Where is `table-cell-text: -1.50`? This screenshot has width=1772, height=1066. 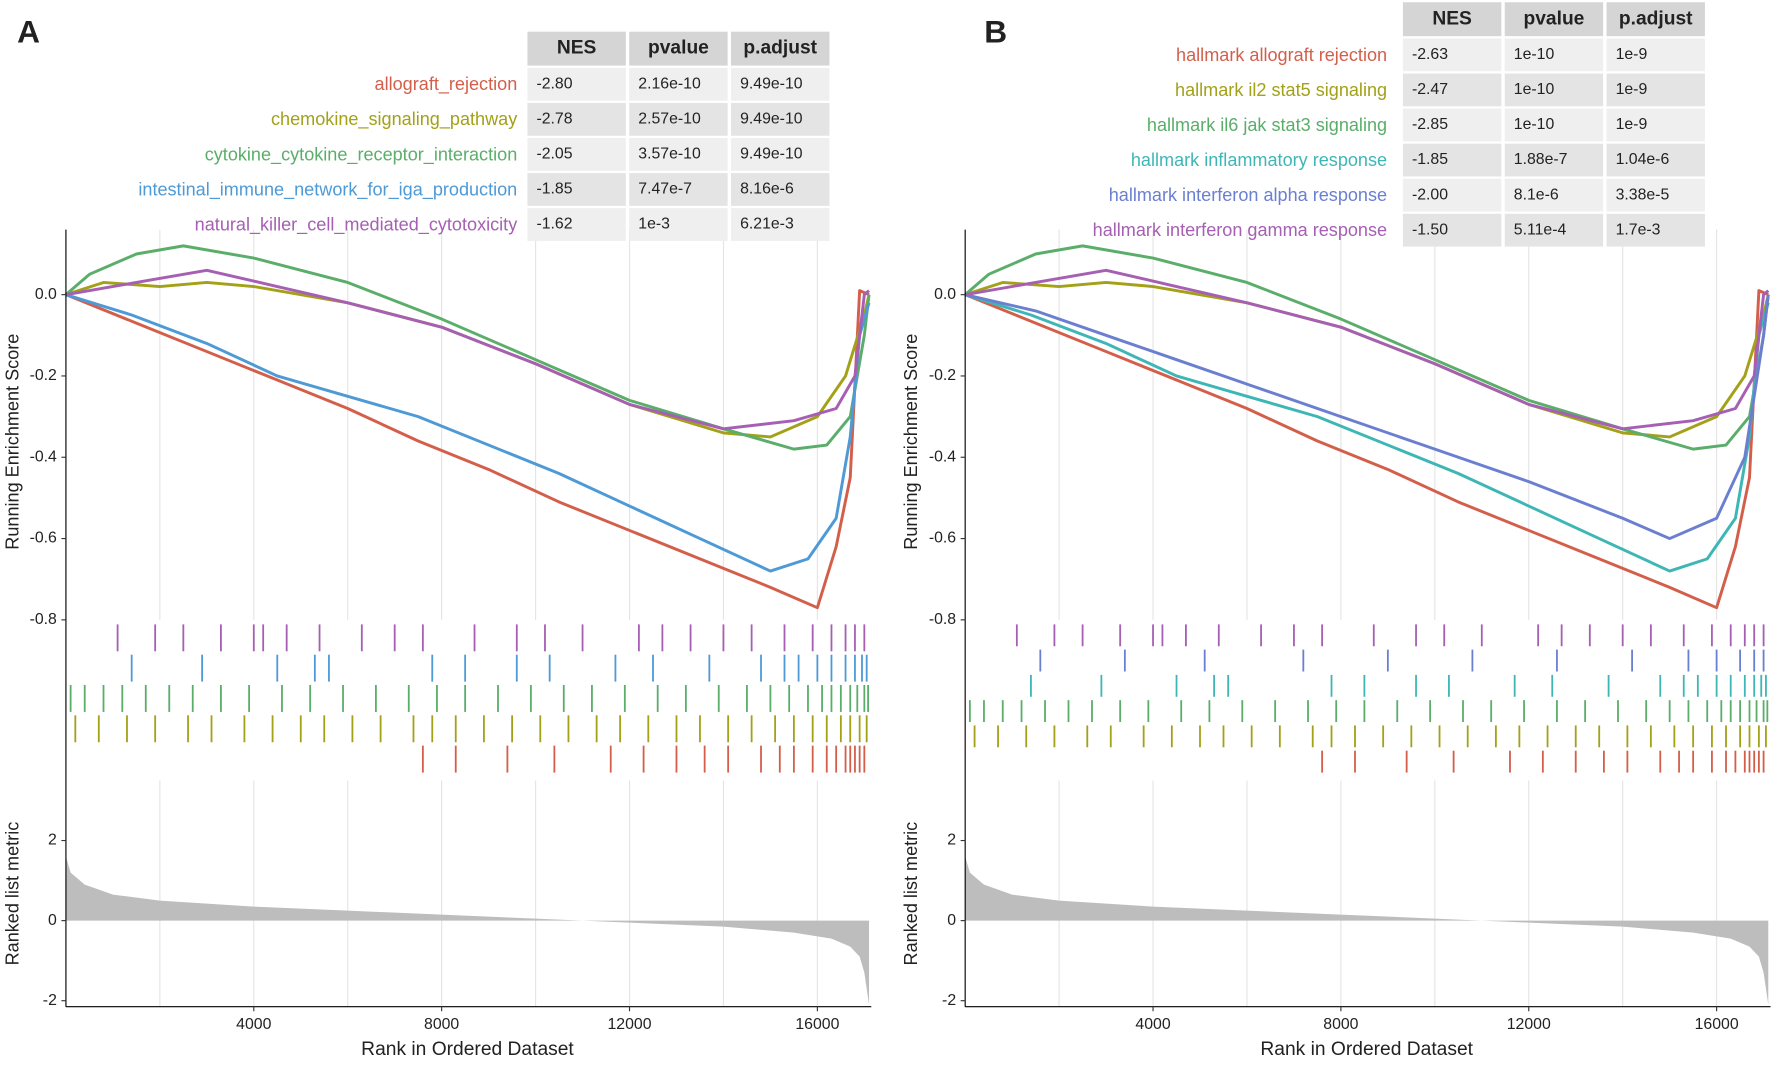 table-cell-text: -1.50 is located at coordinates (1430, 229).